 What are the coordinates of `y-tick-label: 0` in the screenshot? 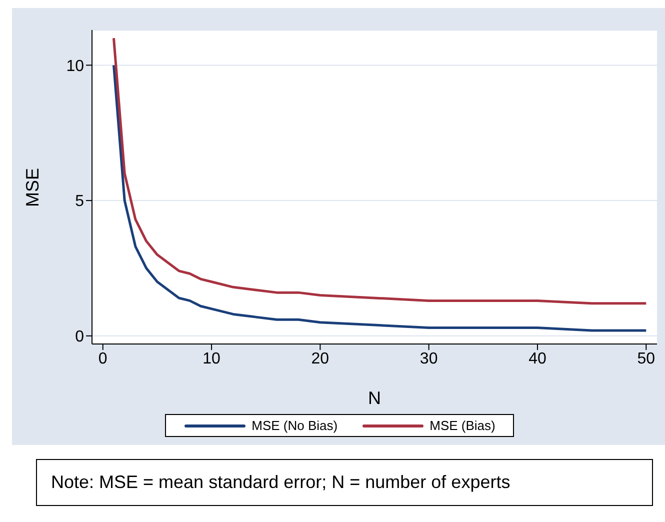 It's located at (79, 337).